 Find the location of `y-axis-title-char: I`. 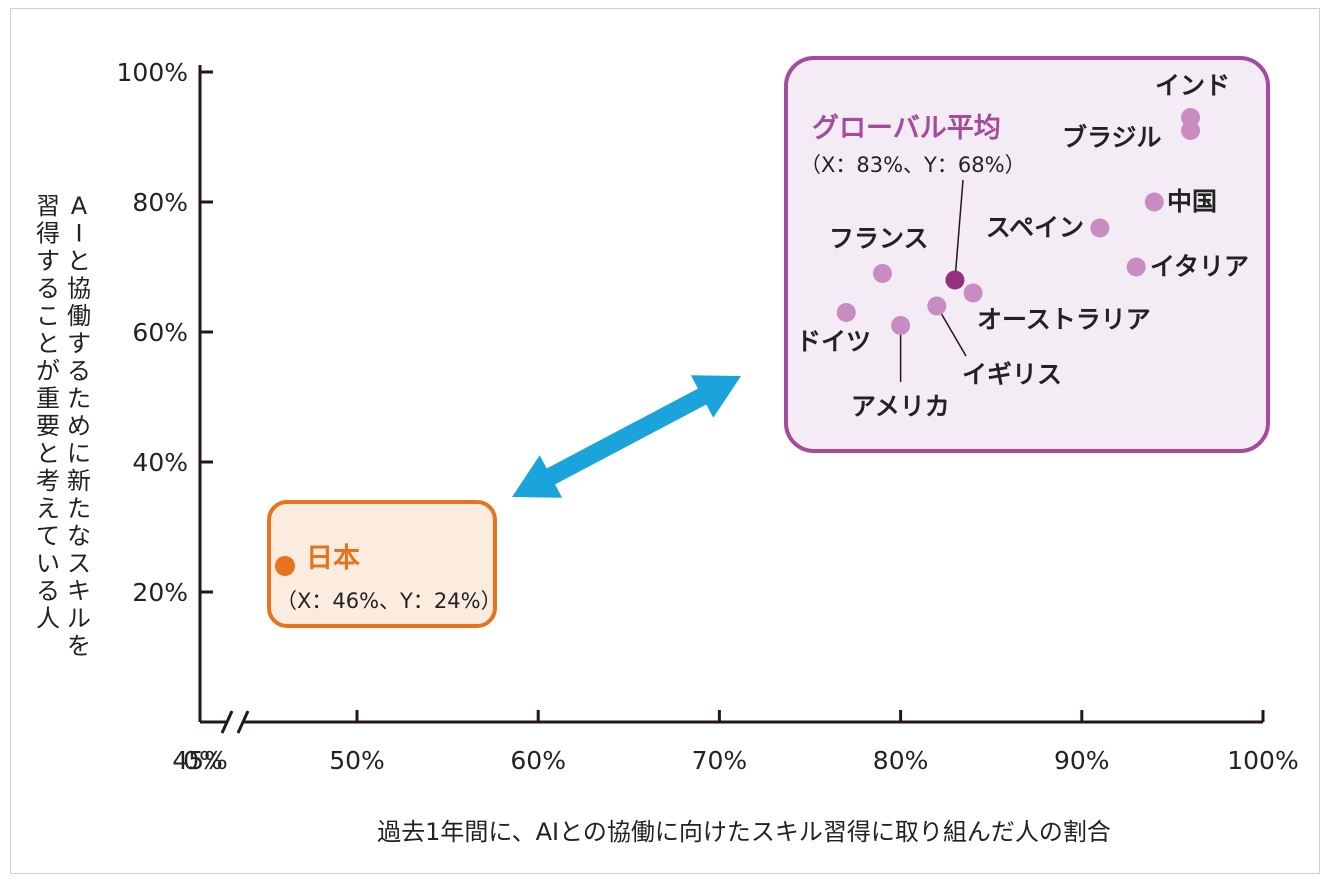

y-axis-title-char: I is located at coordinates (78, 234).